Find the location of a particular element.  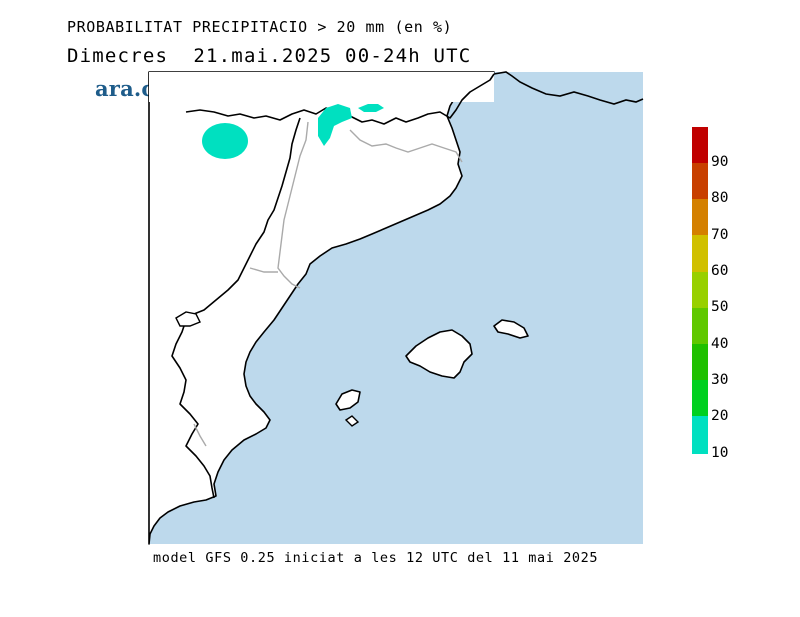

legend-label-20: 20 is located at coordinates (720, 416).